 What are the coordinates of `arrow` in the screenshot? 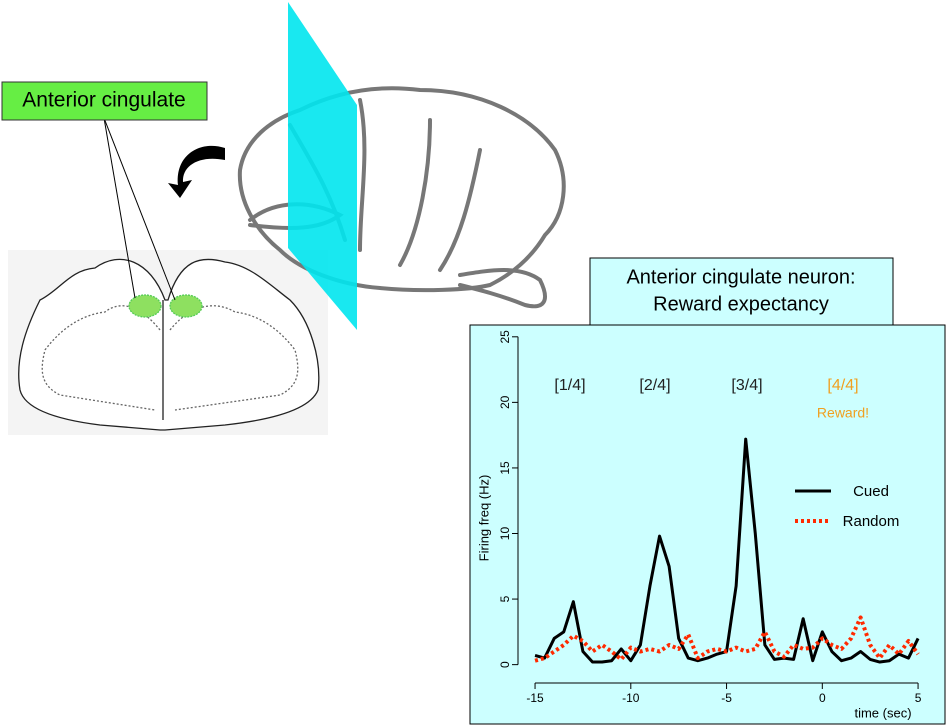 It's located at (196, 171).